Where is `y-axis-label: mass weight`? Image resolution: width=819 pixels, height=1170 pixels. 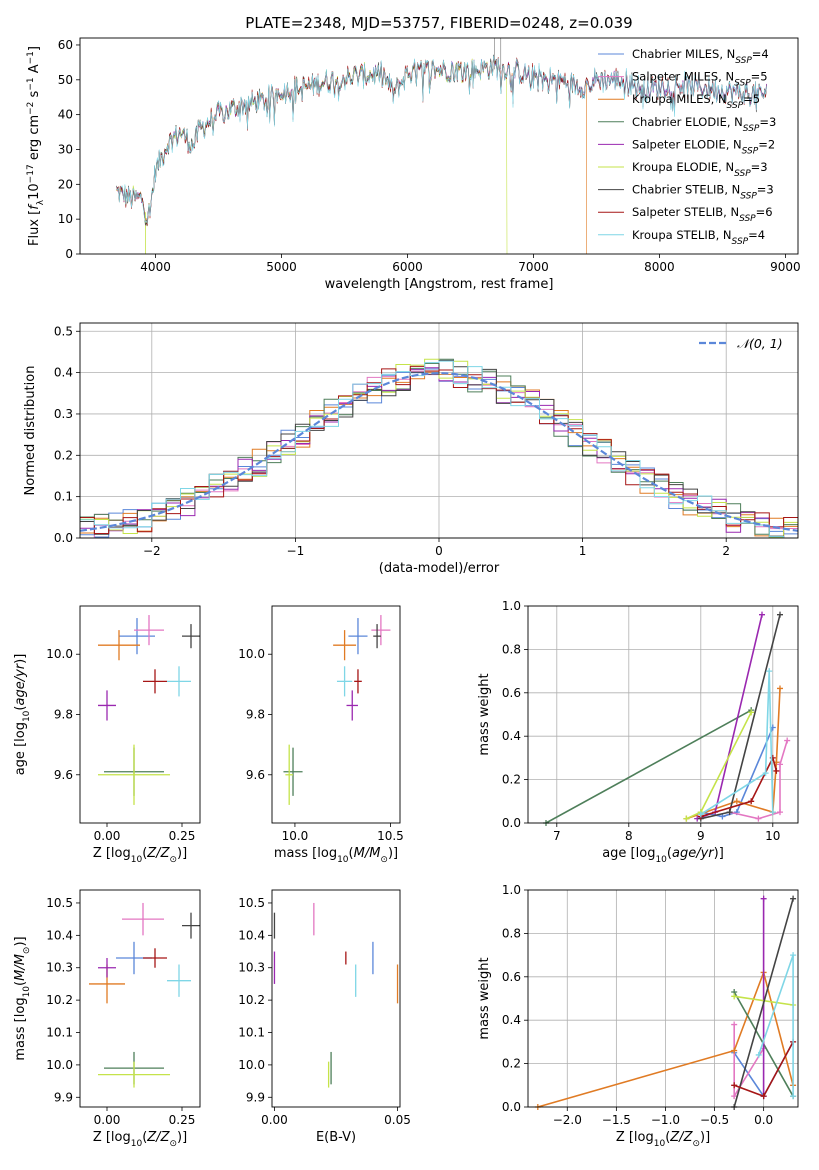 y-axis-label: mass weight is located at coordinates (484, 714).